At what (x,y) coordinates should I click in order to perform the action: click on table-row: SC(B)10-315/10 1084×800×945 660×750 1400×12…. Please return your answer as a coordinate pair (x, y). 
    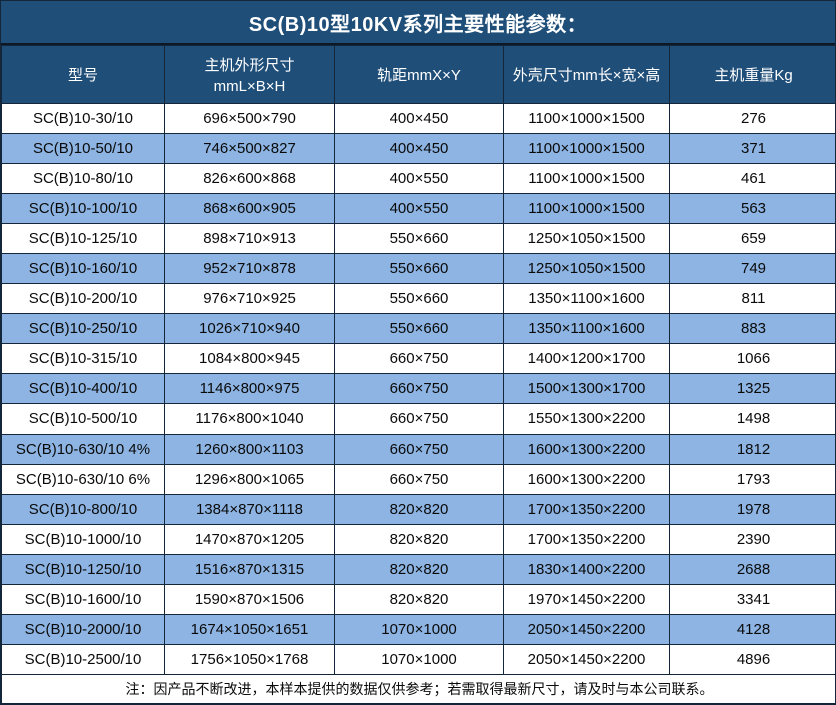
    Looking at the image, I should click on (418, 359).